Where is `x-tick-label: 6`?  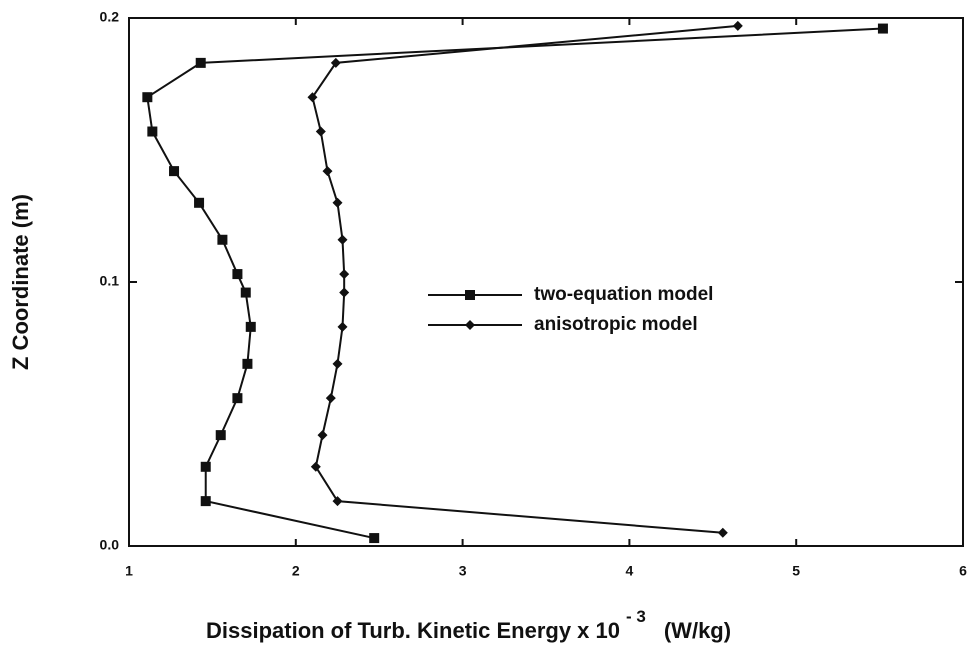 x-tick-label: 6 is located at coordinates (963, 571).